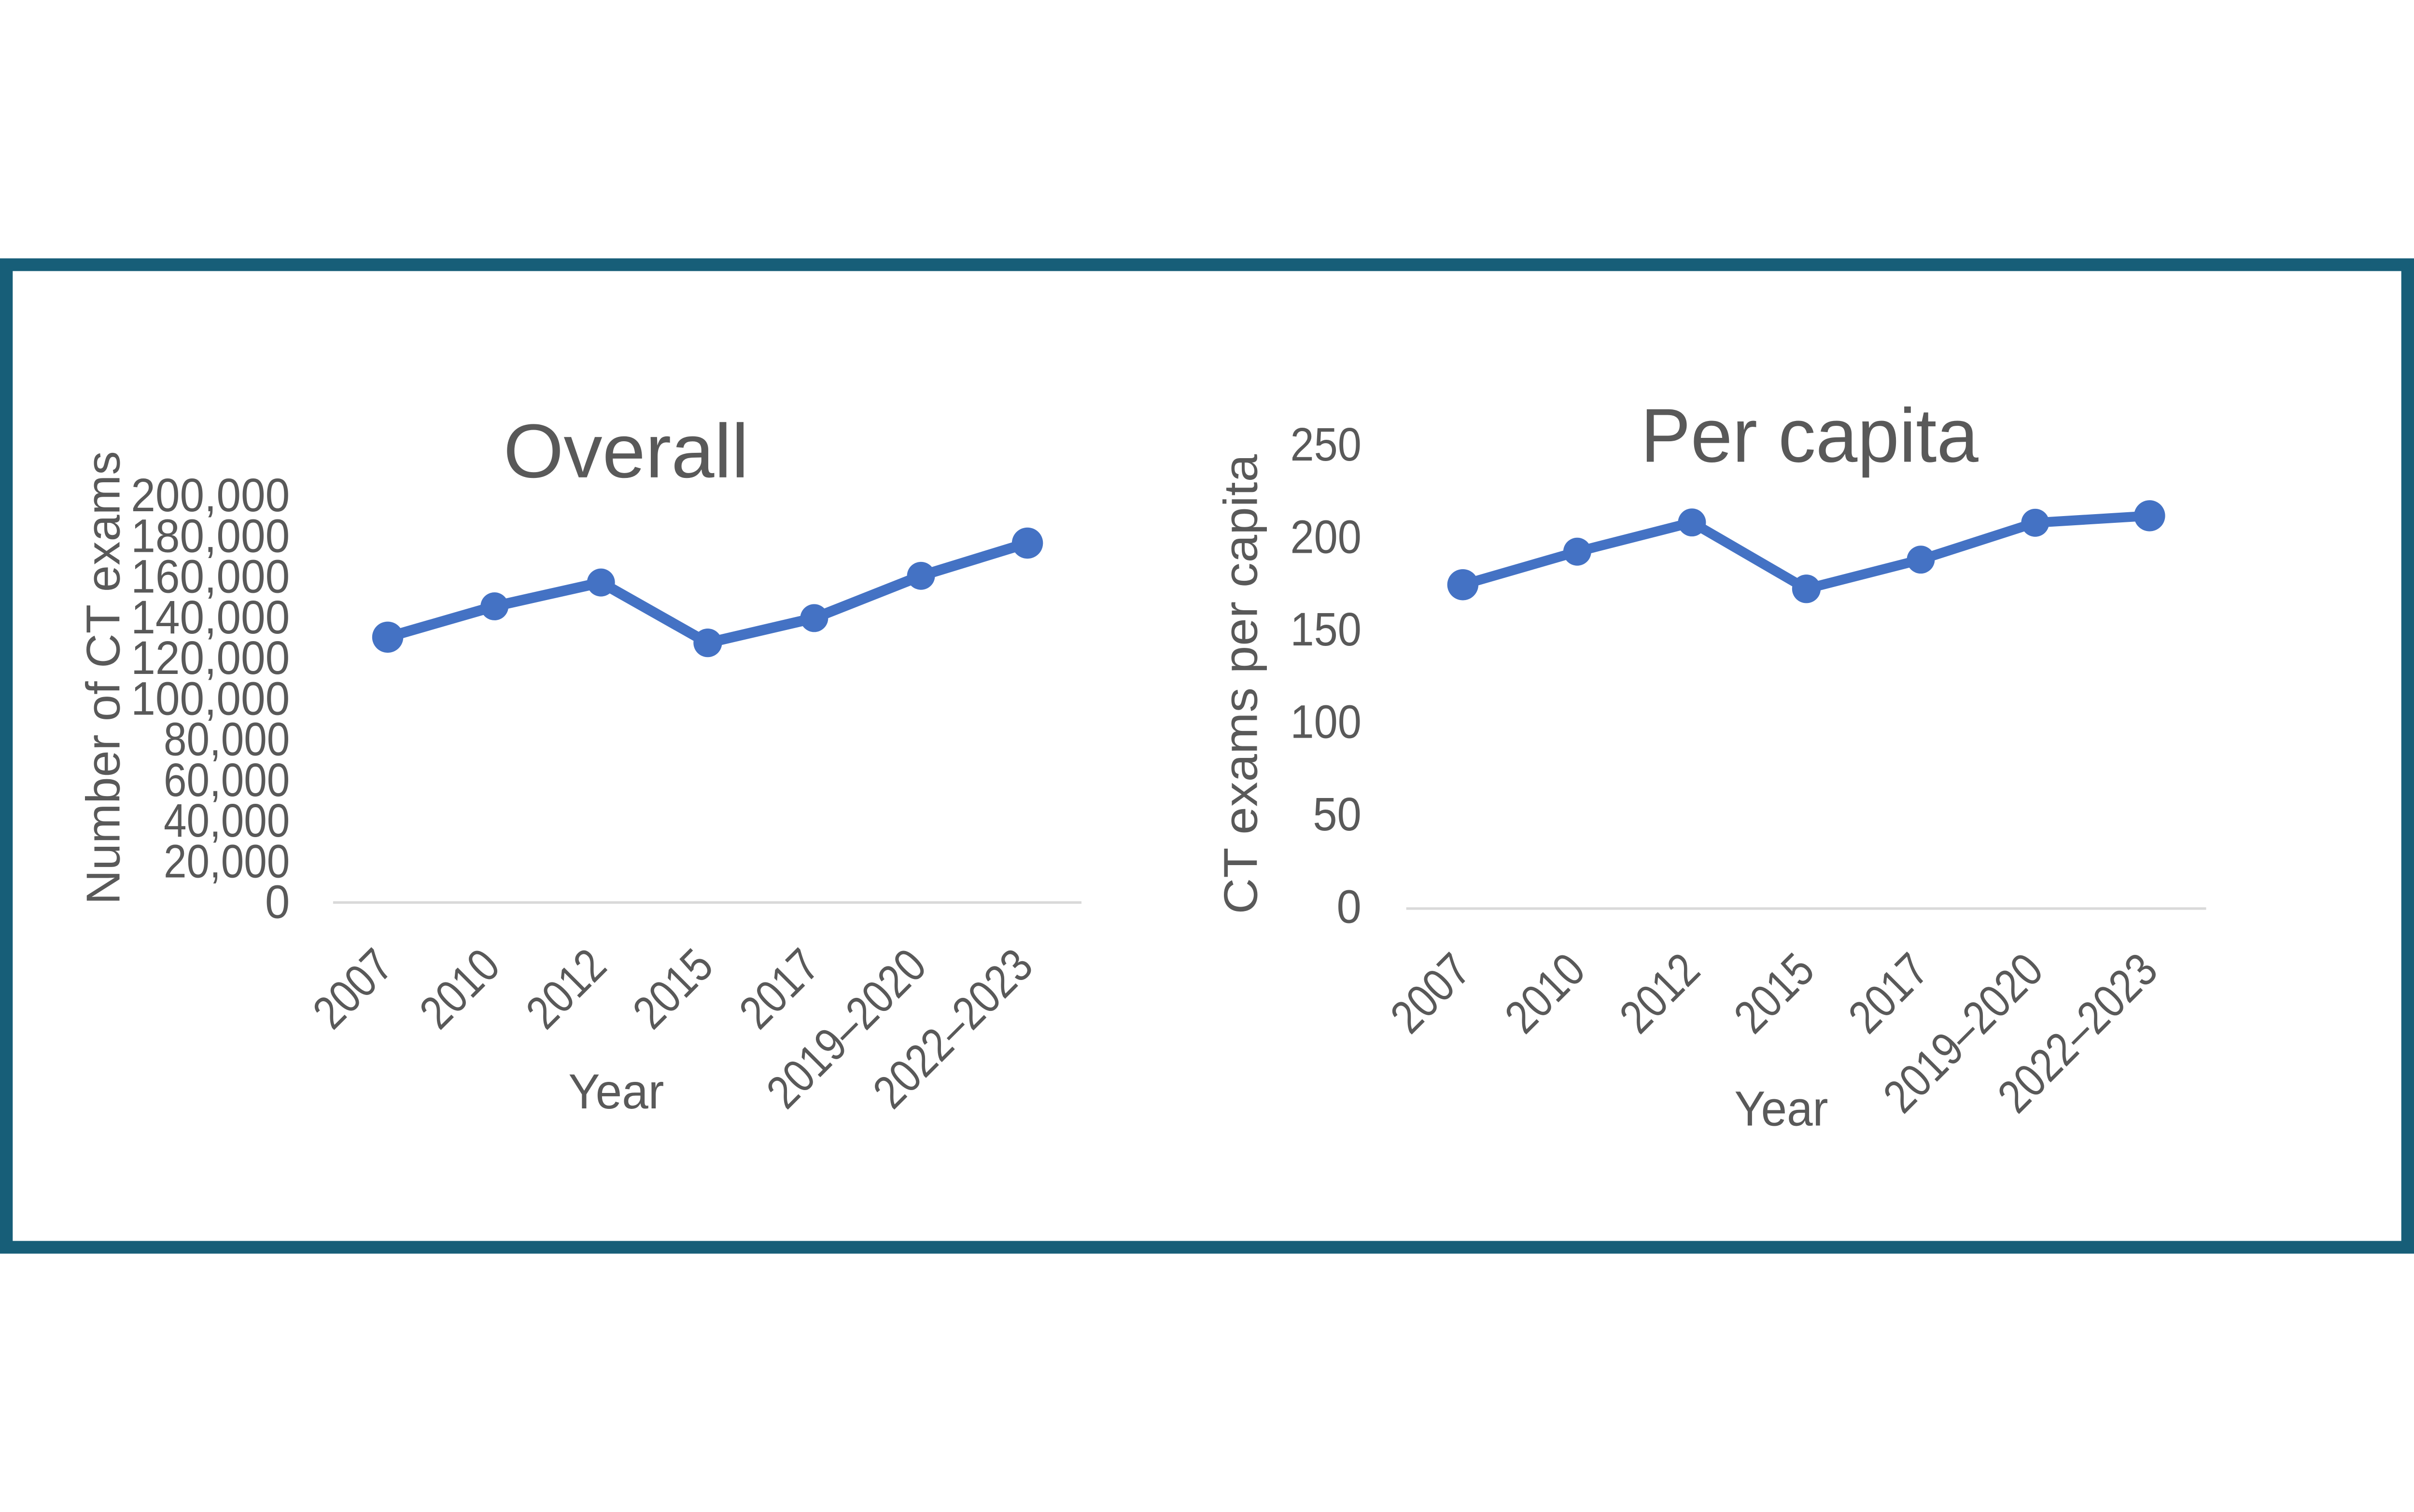  I want to click on svg-text: 250, so click(1325, 445).